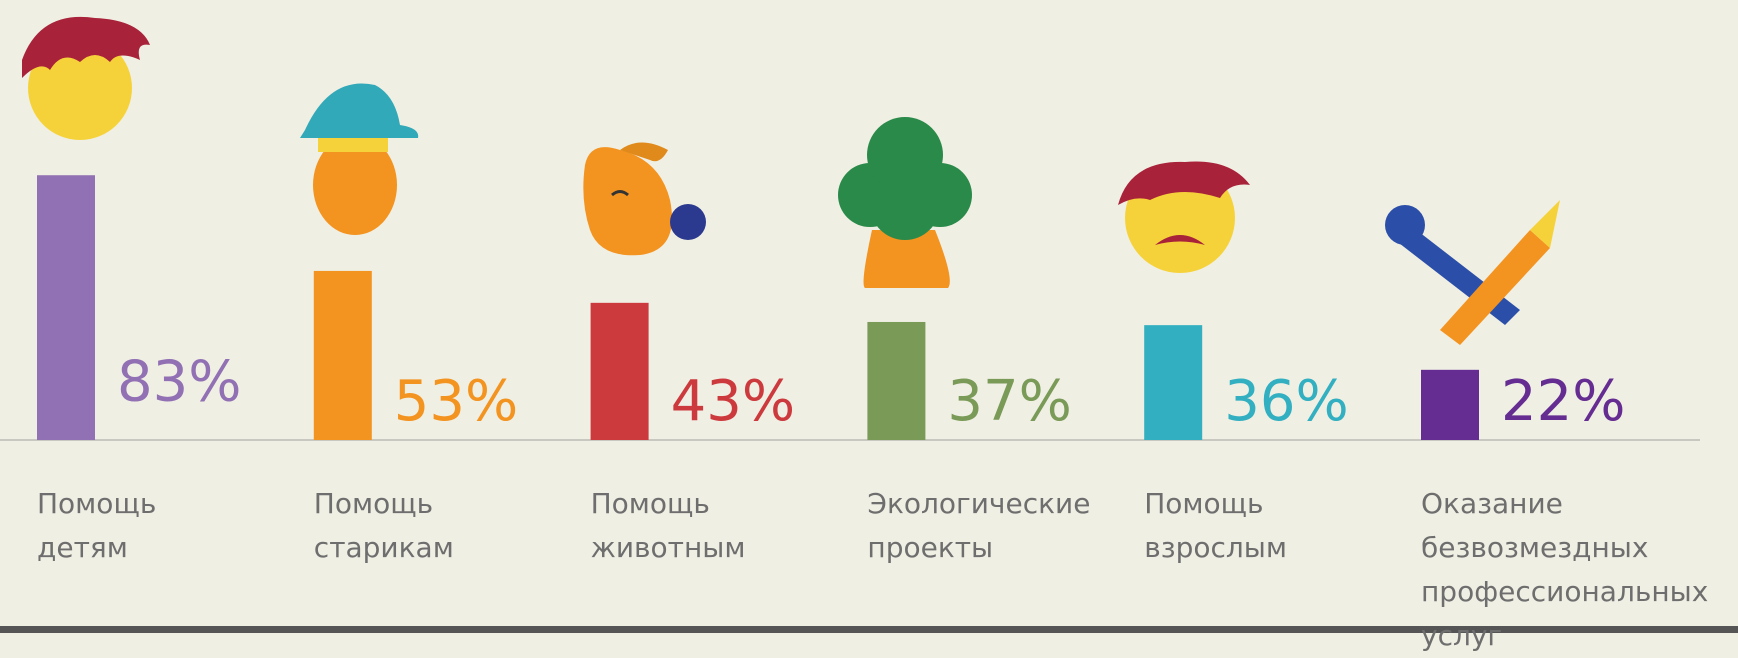 This screenshot has height=658, width=1738. Describe the element at coordinates (905, 202) in the screenshot. I see `icon-tree` at that location.